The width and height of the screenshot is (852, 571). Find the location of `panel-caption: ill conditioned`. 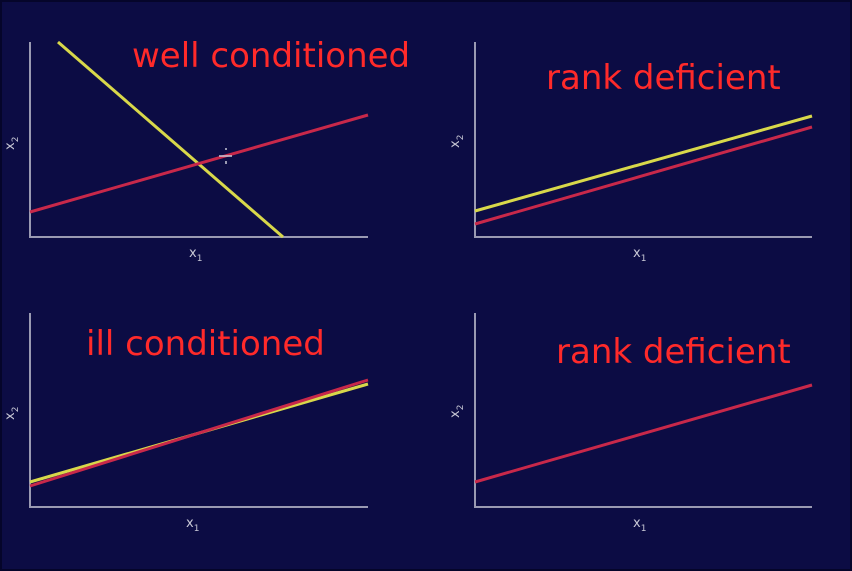

panel-caption: ill conditioned is located at coordinates (205, 344).